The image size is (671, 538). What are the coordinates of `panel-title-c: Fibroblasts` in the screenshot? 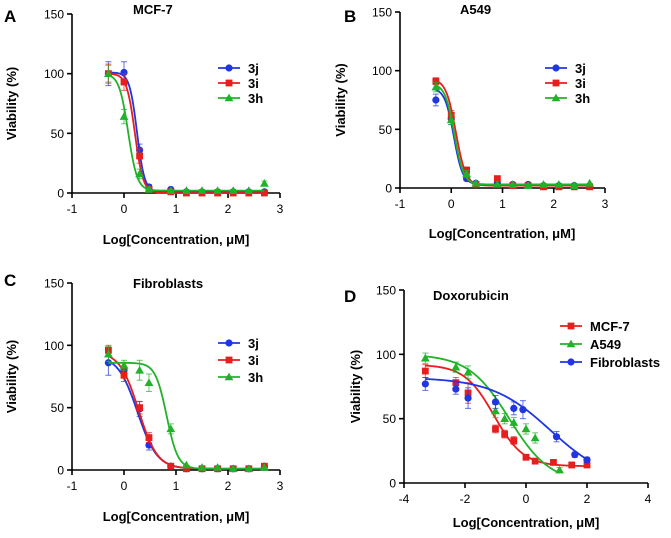 It's located at (168, 283).